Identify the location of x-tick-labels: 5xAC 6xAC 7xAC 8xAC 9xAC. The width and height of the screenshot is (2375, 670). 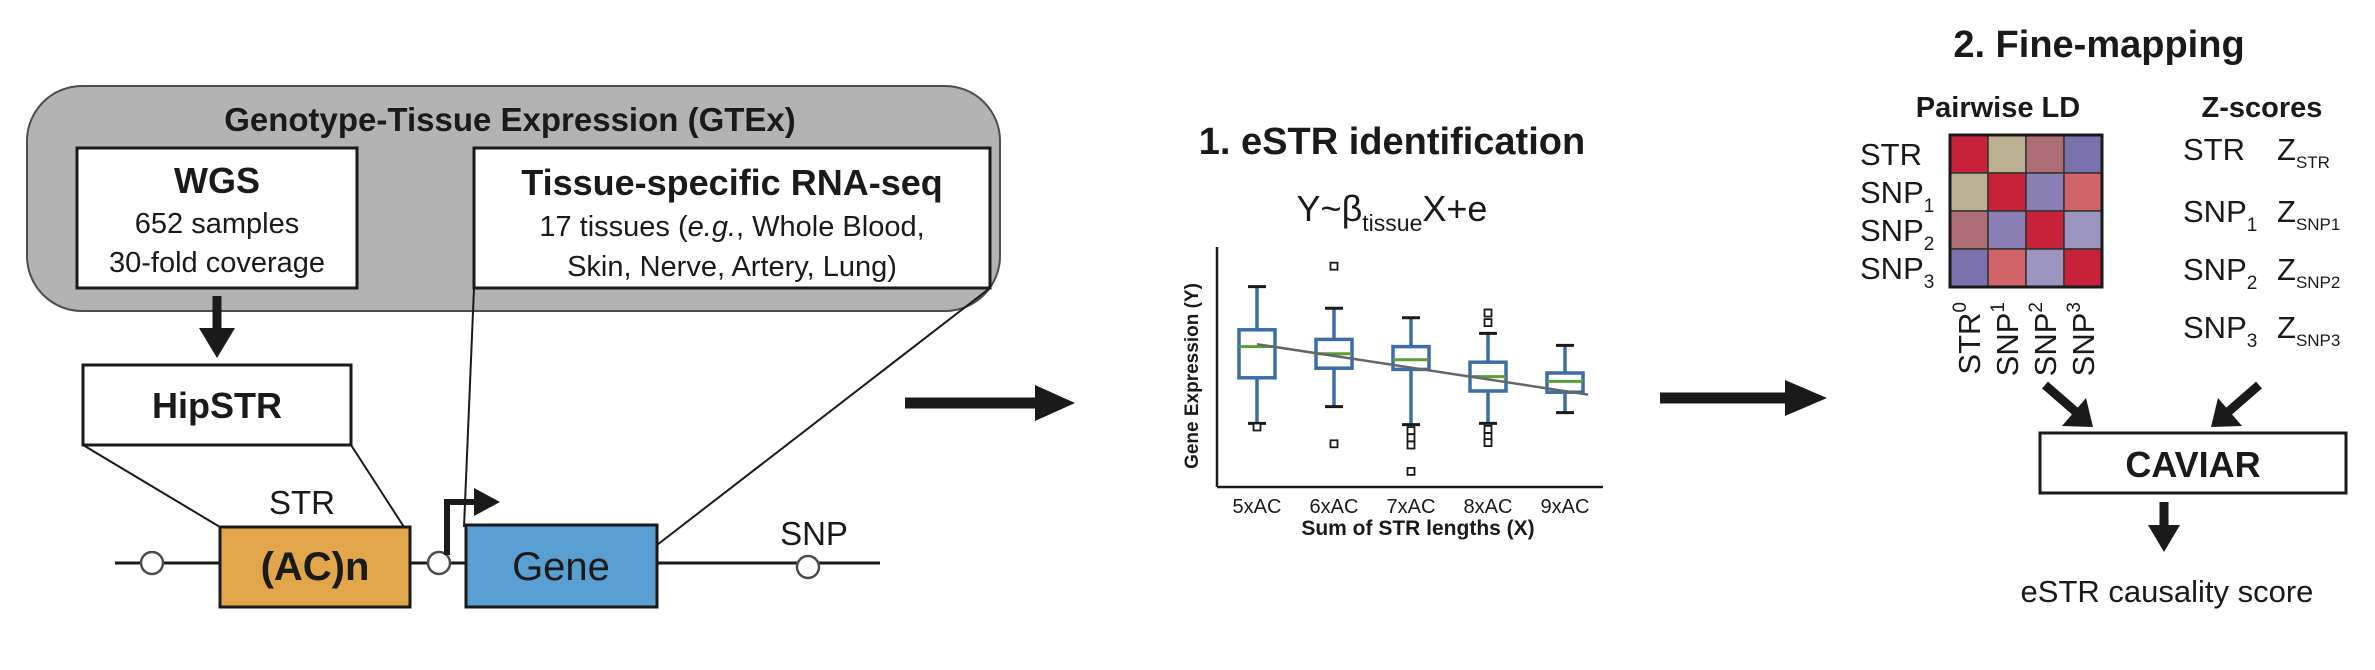
(1411, 507).